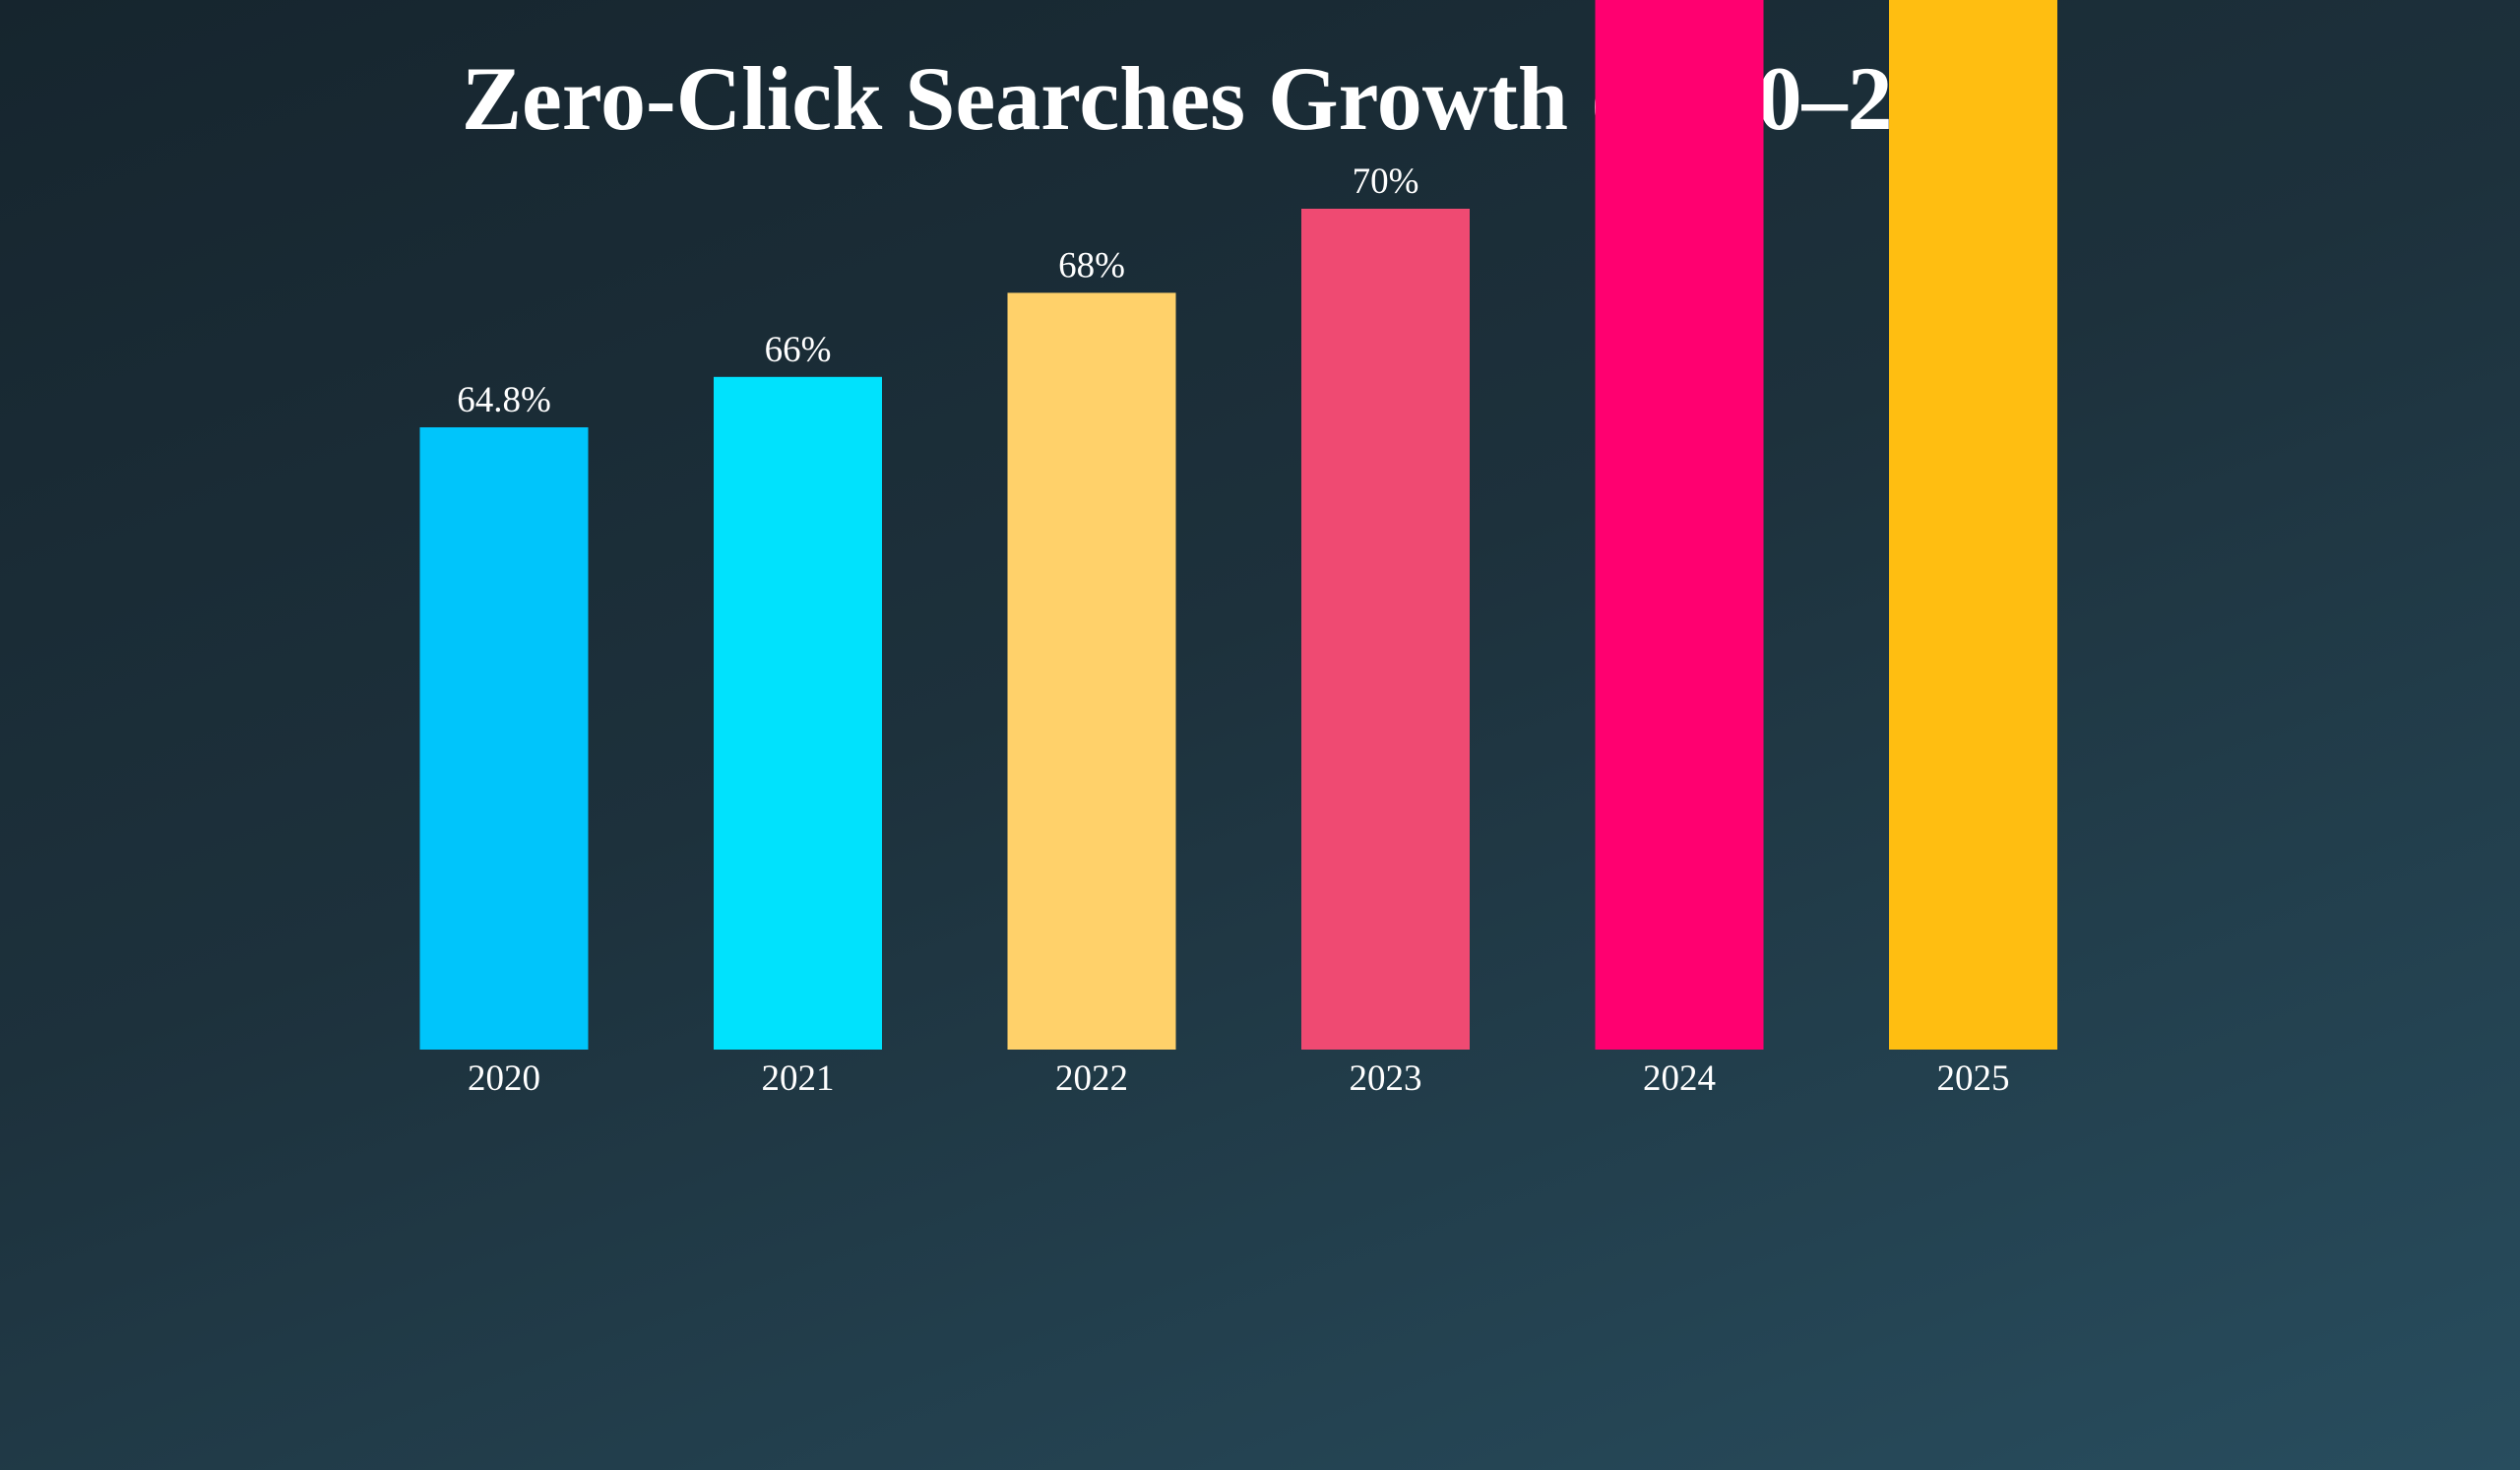 This screenshot has height=1470, width=2520. Describe the element at coordinates (504, 738) in the screenshot. I see `bar-2020` at that location.